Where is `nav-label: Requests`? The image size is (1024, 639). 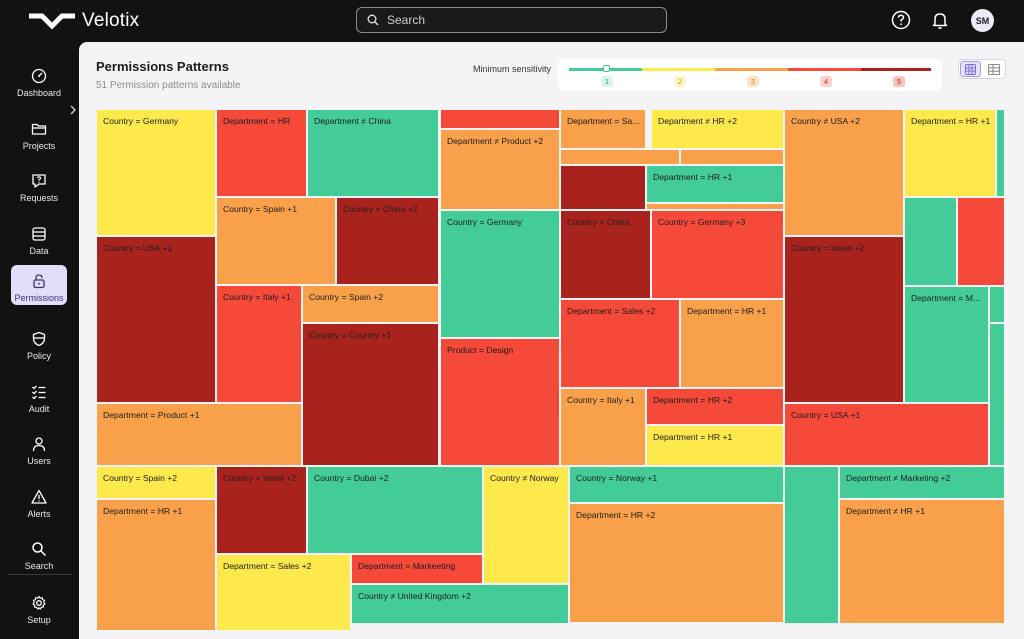 nav-label: Requests is located at coordinates (39, 198).